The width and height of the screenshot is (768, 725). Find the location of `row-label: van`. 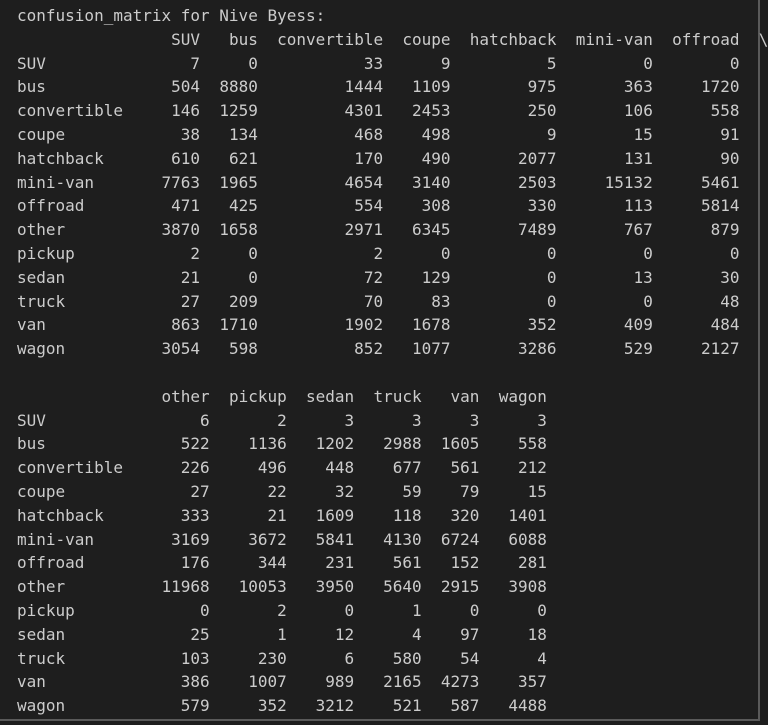

row-label: van is located at coordinates (31, 682).